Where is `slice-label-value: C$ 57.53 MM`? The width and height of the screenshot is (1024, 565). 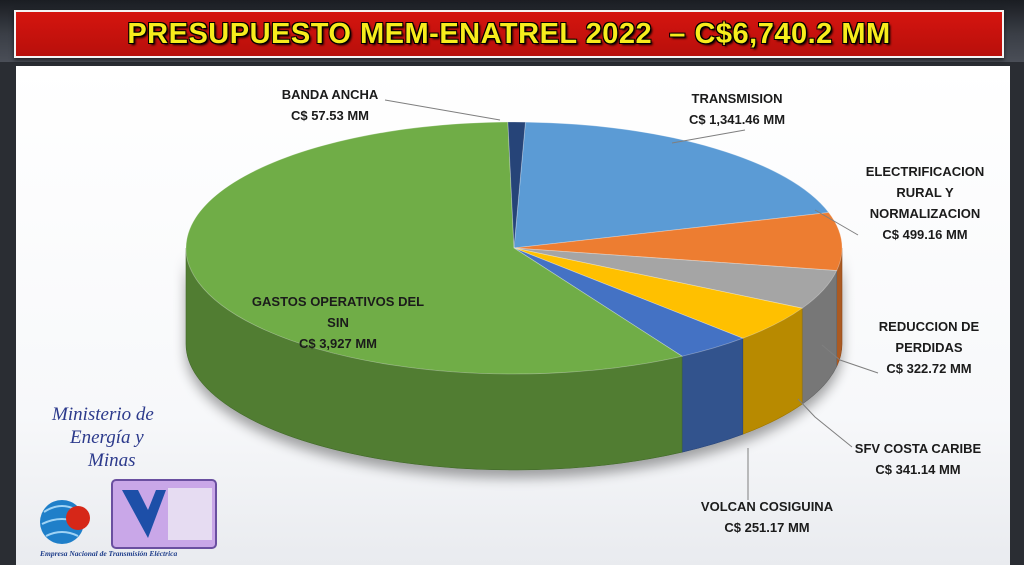 slice-label-value: C$ 57.53 MM is located at coordinates (330, 115).